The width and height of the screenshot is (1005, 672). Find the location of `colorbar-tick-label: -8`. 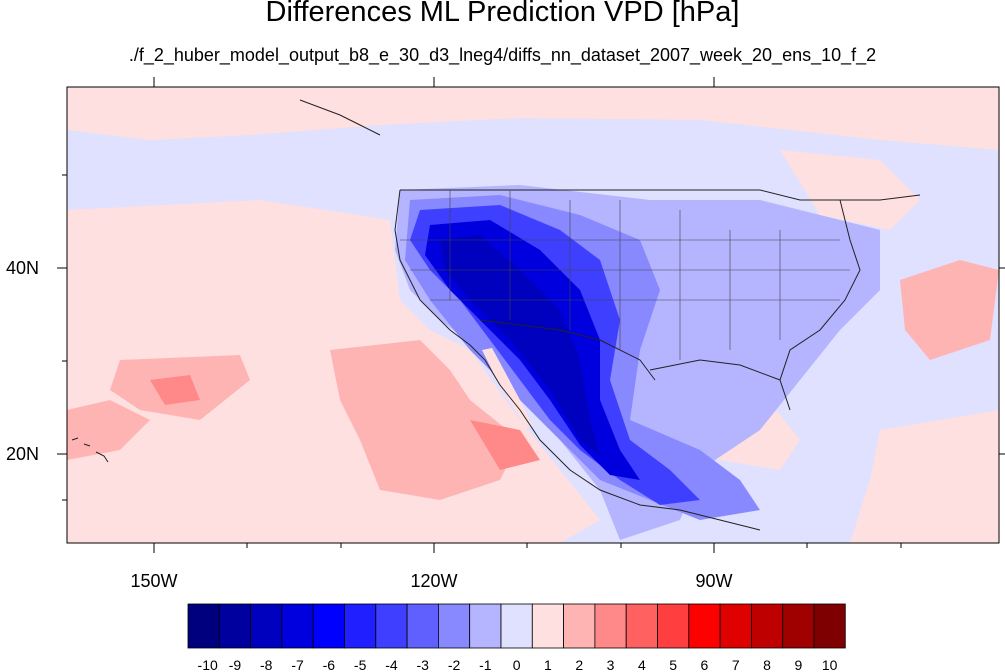

colorbar-tick-label: -8 is located at coordinates (266, 664).